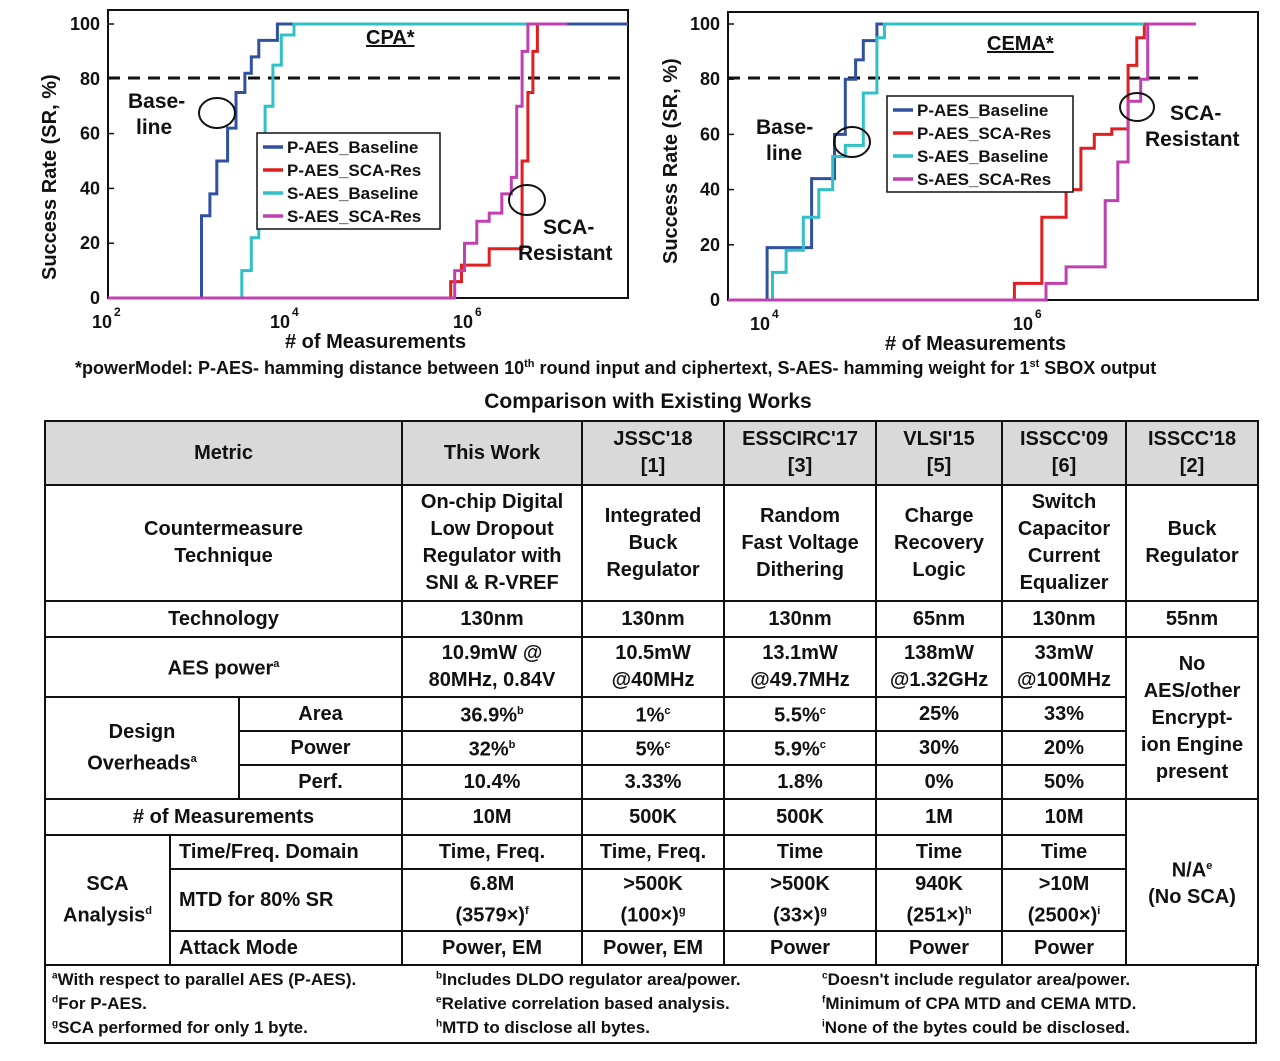 This screenshot has width=1280, height=1061. Describe the element at coordinates (180, 1027) in the screenshot. I see `footnote: gSCA performed for only 1 byte.` at that location.